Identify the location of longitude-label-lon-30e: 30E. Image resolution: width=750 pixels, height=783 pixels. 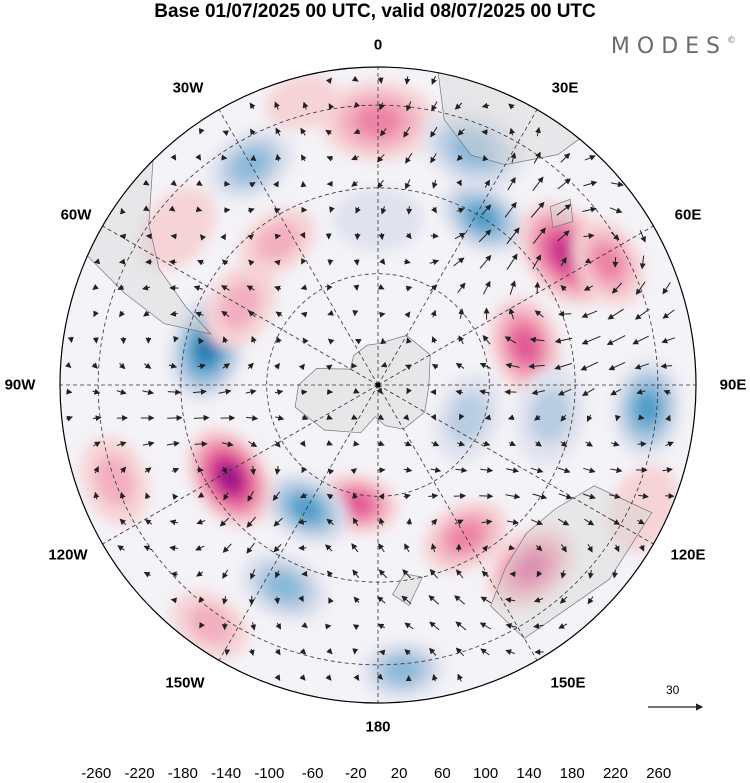
(565, 88).